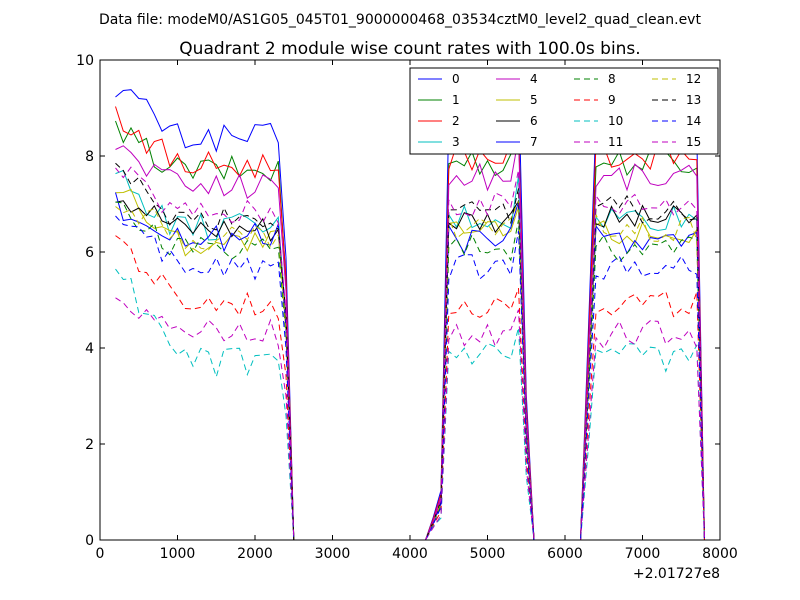 The height and width of the screenshot is (600, 800). What do you see at coordinates (676, 574) in the screenshot?
I see `x-offset-label: +2.01727e8` at bounding box center [676, 574].